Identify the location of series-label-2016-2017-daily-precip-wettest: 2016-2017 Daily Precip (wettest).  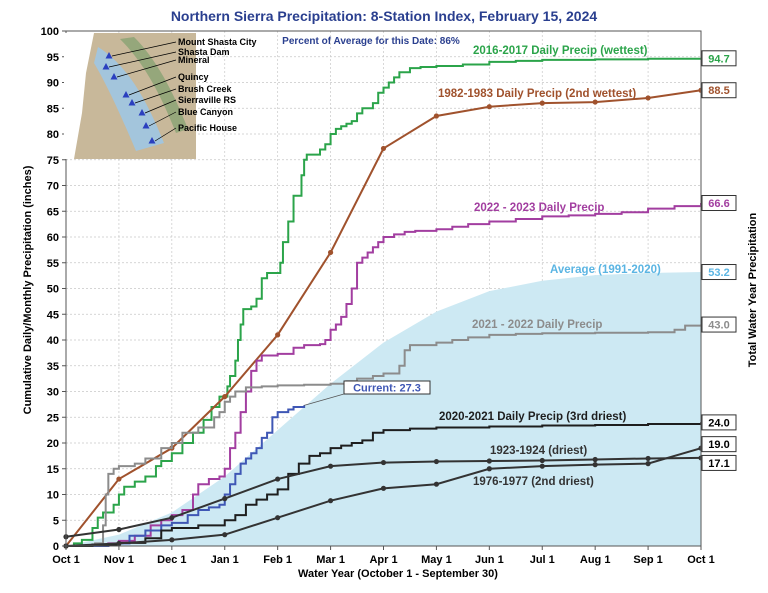
(560, 51).